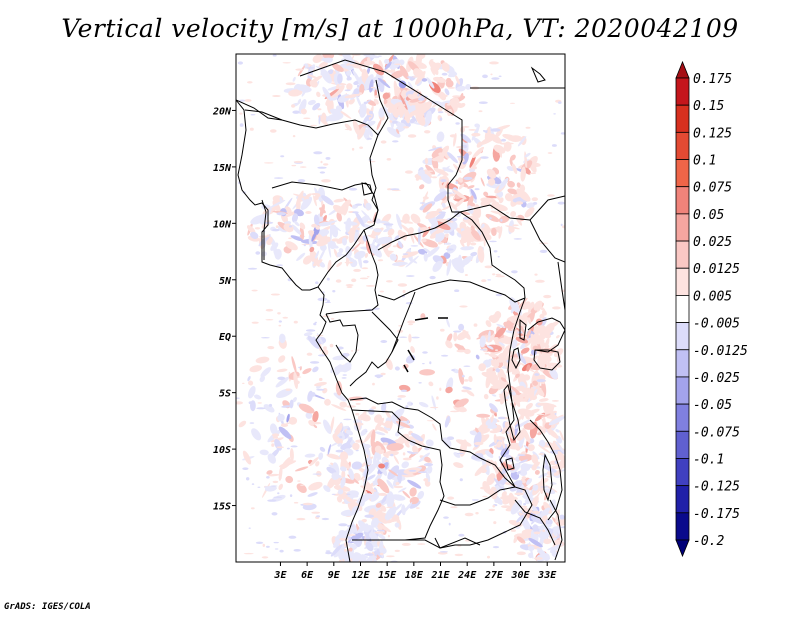  I want to click on border-kenya, so click(561, 286).